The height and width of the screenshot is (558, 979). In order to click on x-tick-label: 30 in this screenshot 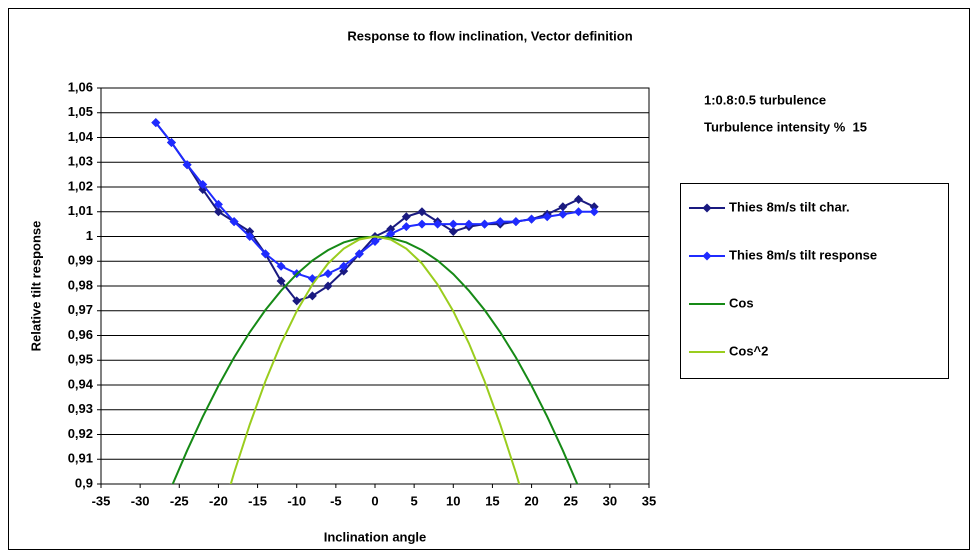, I will do `click(610, 500)`.